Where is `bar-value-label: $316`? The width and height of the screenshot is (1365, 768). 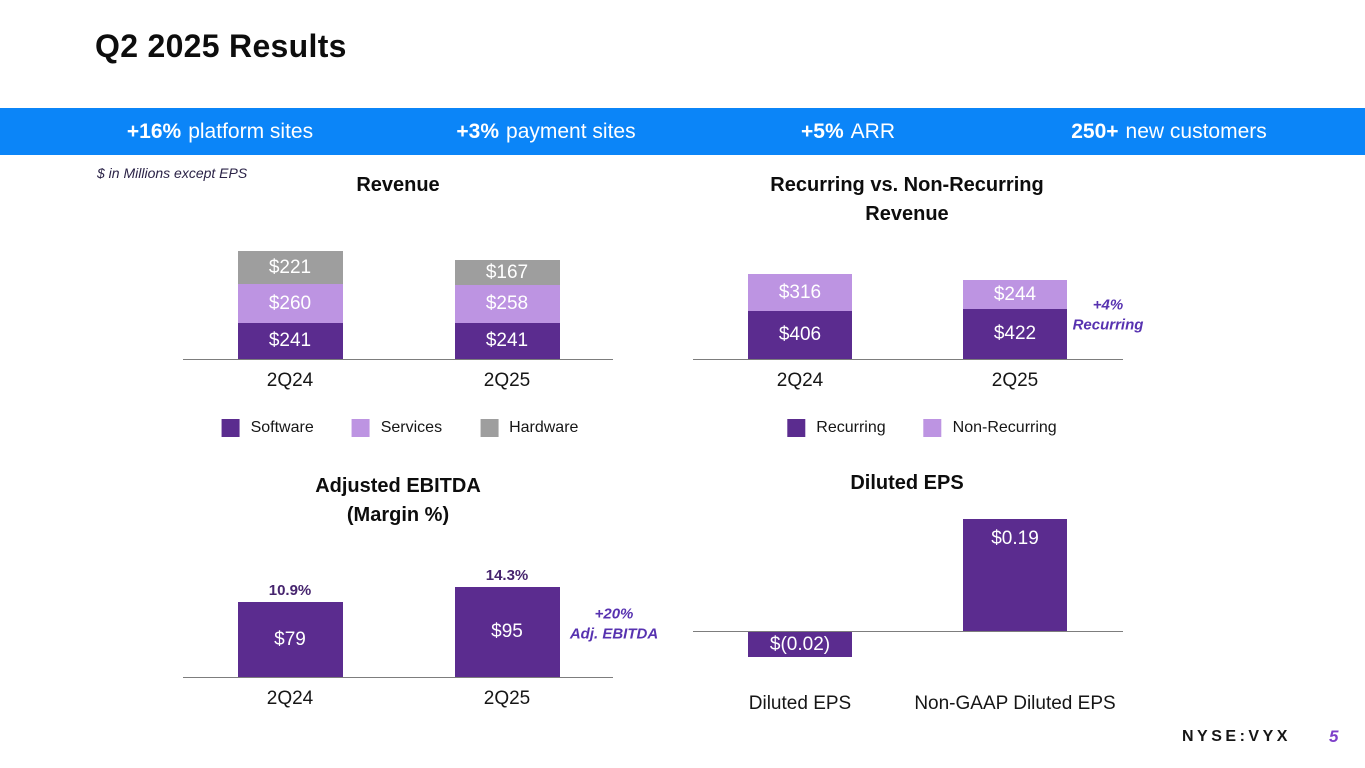
bar-value-label: $316 is located at coordinates (800, 292).